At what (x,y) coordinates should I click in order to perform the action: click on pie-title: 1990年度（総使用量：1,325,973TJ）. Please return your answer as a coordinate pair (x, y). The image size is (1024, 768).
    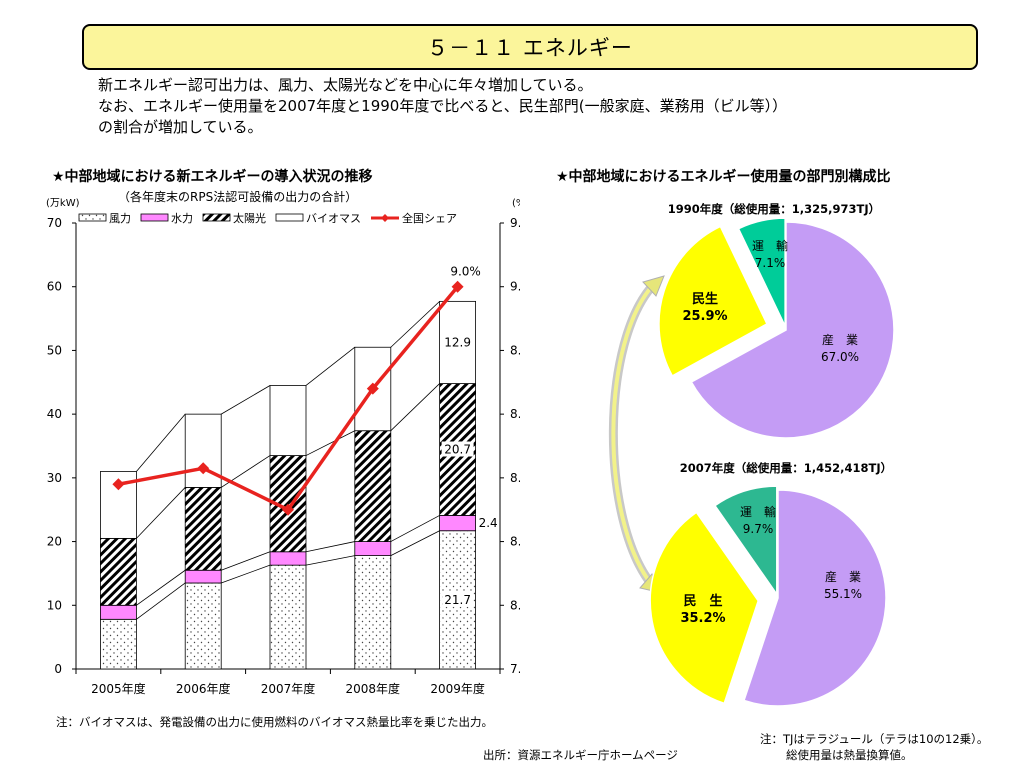
    Looking at the image, I should click on (774, 209).